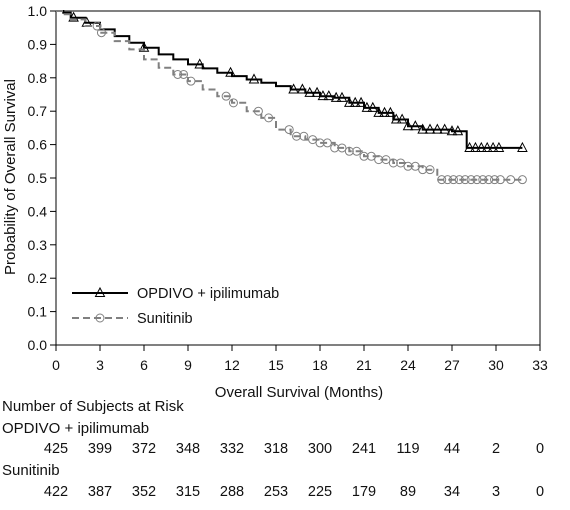  I want to click on y-tick-label: 0.5, so click(38, 178).